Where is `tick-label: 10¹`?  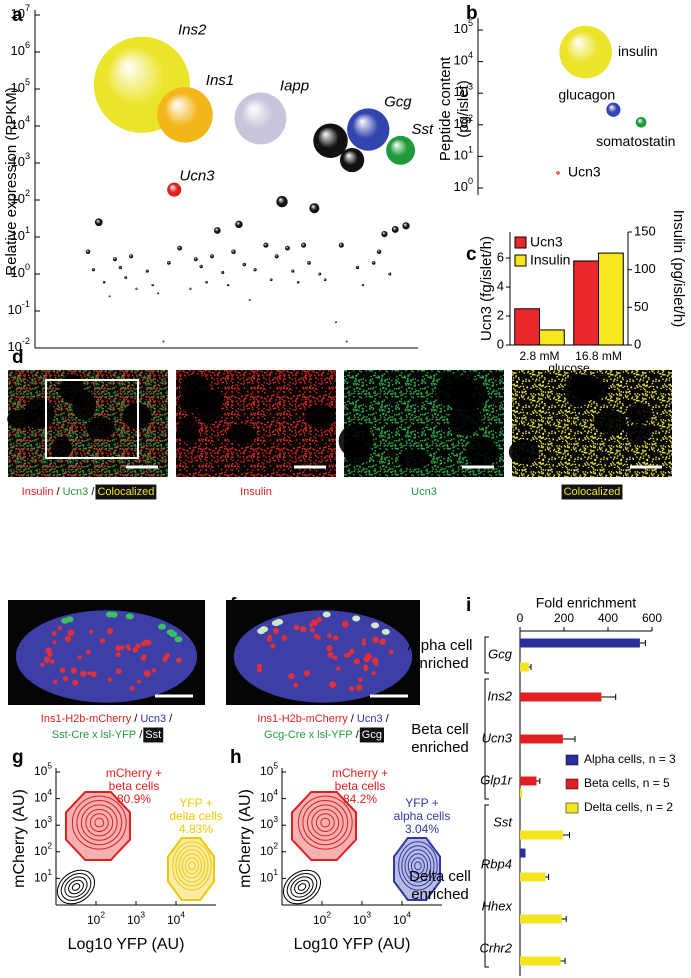
tick-label: 10¹ is located at coordinates (43, 875).